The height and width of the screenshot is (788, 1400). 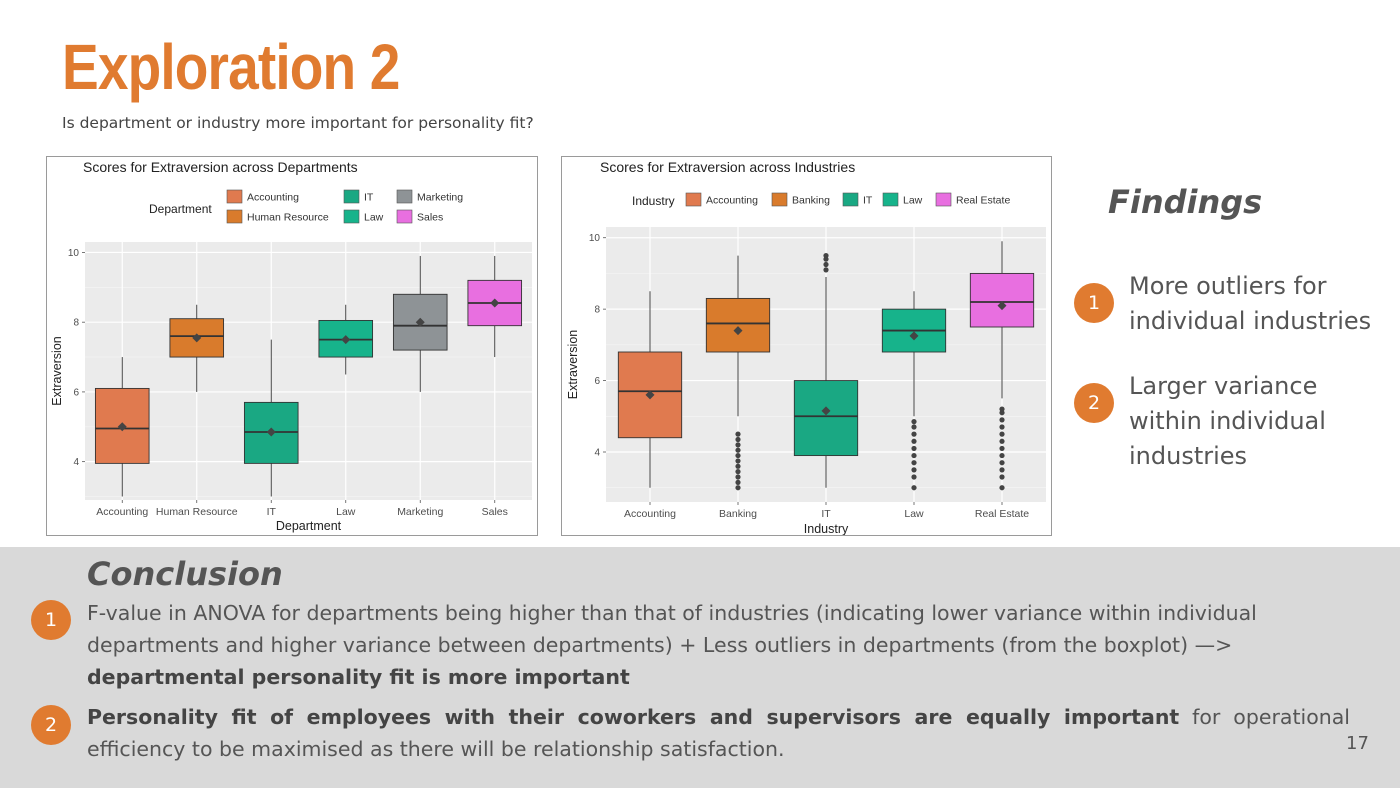 I want to click on conclusion-title: Conclusion, so click(x=185, y=574).